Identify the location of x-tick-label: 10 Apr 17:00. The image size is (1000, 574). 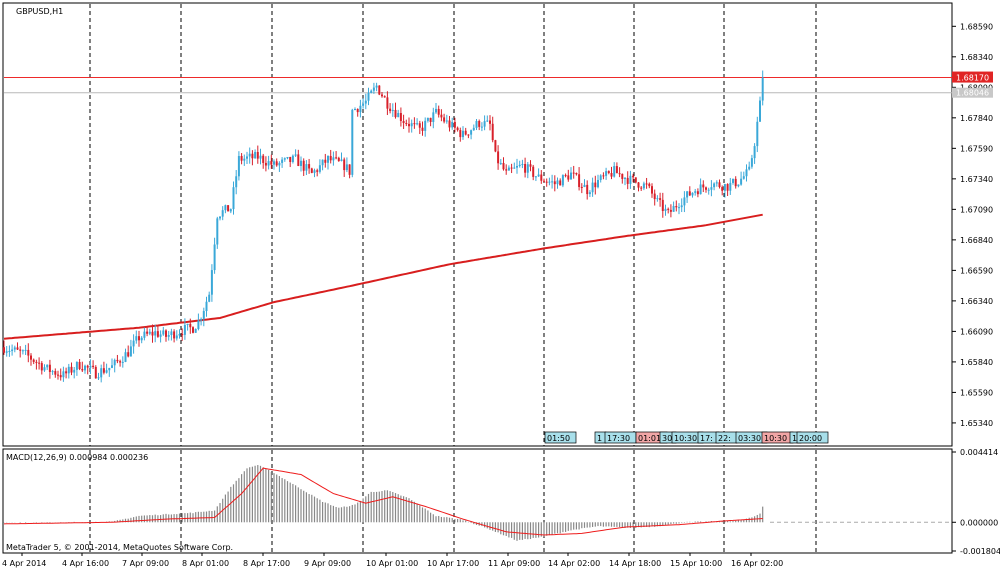
(453, 563).